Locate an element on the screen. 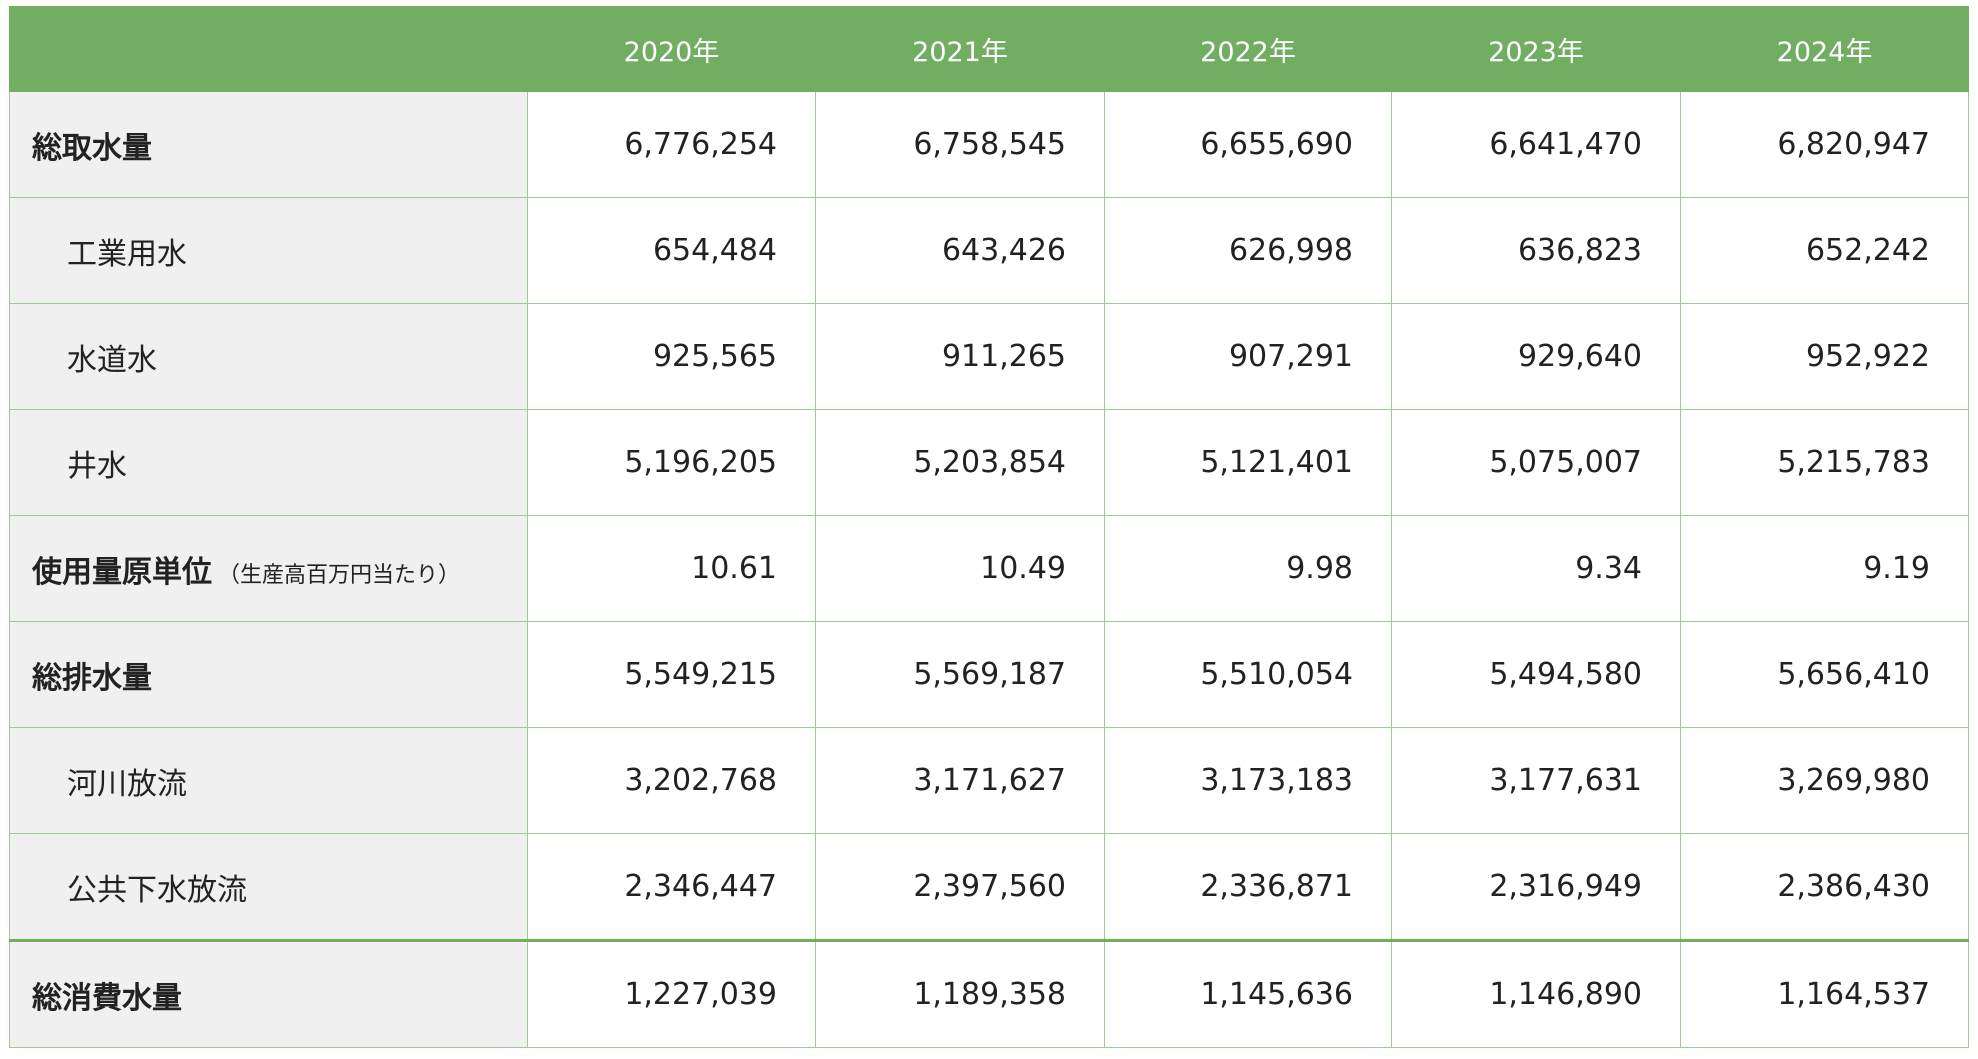 Image resolution: width=1978 pixels, height=1059 pixels. row-label: 井水 is located at coordinates (268, 462).